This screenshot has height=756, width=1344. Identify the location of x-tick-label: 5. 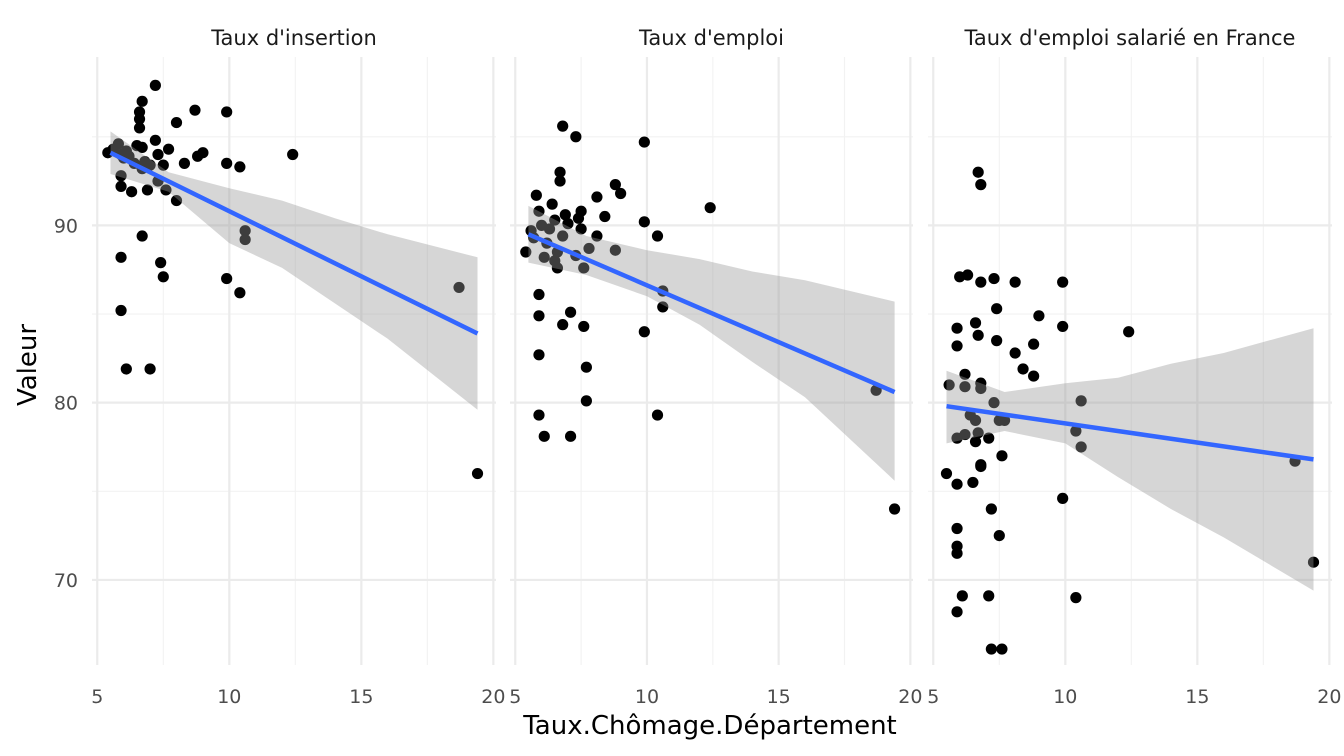
(97, 697).